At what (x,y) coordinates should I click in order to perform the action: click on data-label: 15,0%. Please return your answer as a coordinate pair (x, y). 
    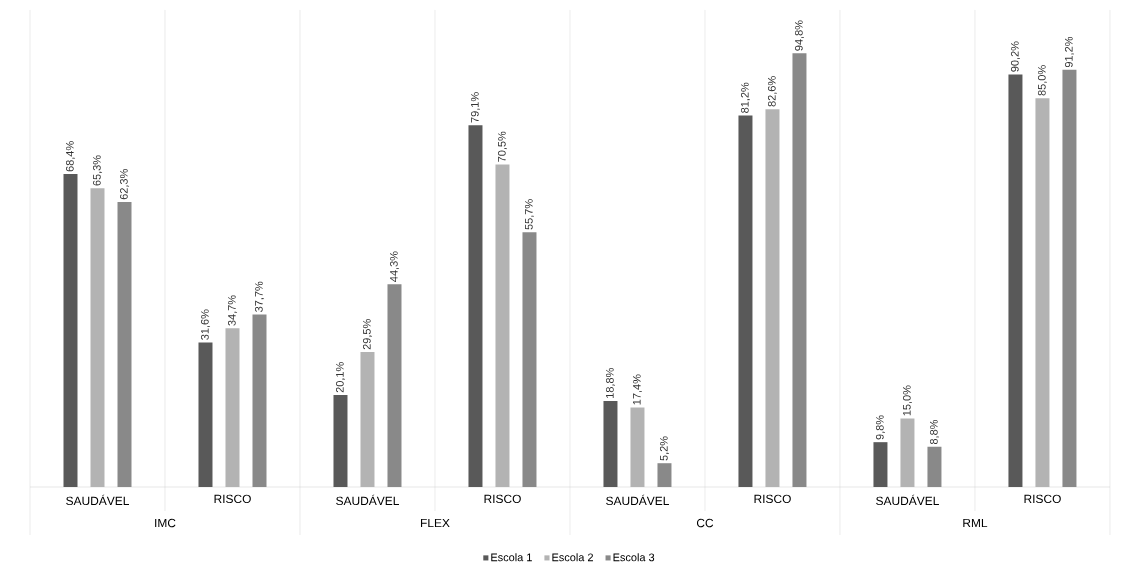
    Looking at the image, I should click on (907, 400).